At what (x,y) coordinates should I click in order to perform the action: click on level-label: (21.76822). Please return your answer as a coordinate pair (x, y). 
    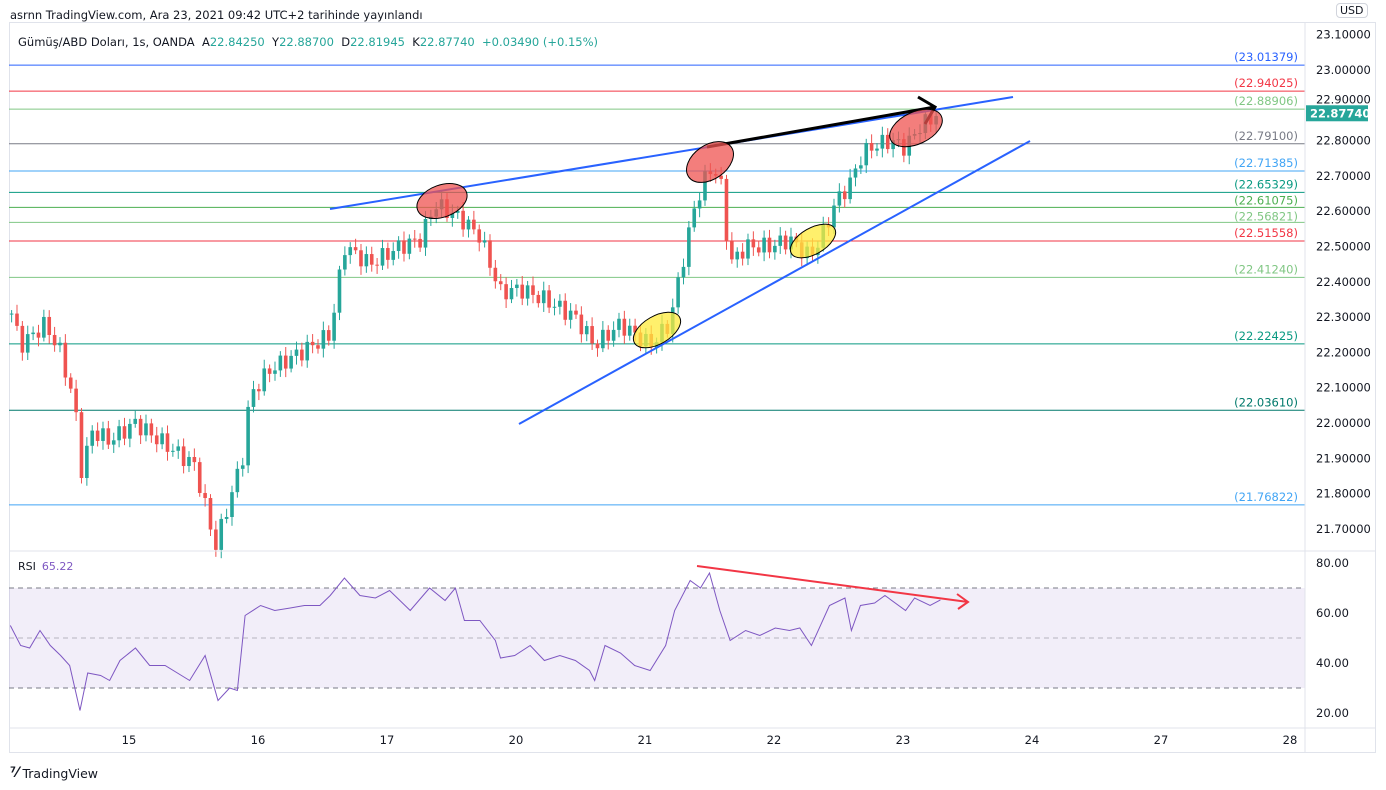
    Looking at the image, I should click on (1266, 497).